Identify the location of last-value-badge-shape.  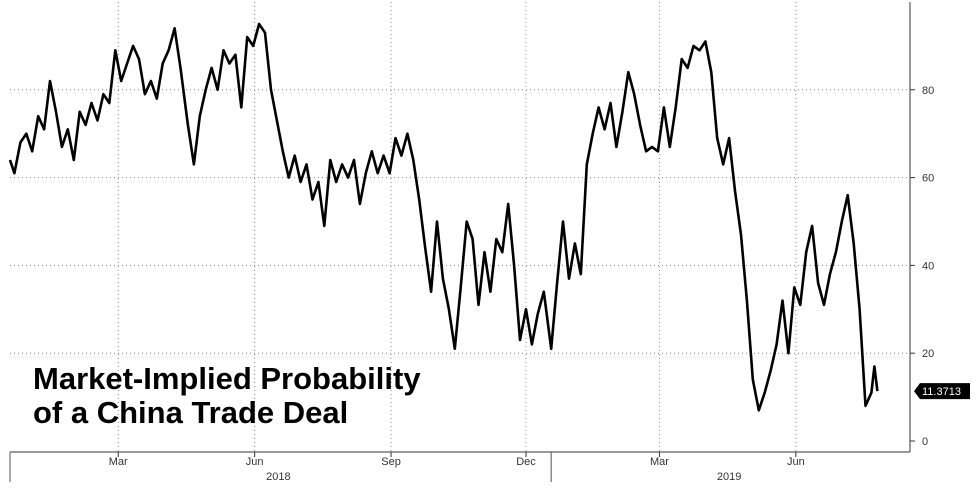
(942, 391).